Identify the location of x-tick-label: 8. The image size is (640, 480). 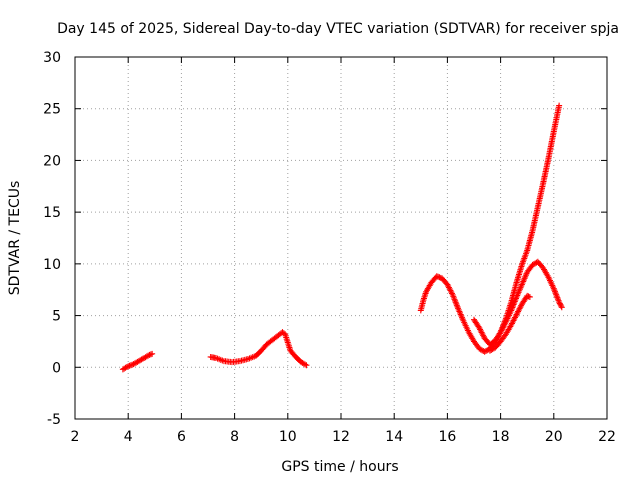
(234, 437).